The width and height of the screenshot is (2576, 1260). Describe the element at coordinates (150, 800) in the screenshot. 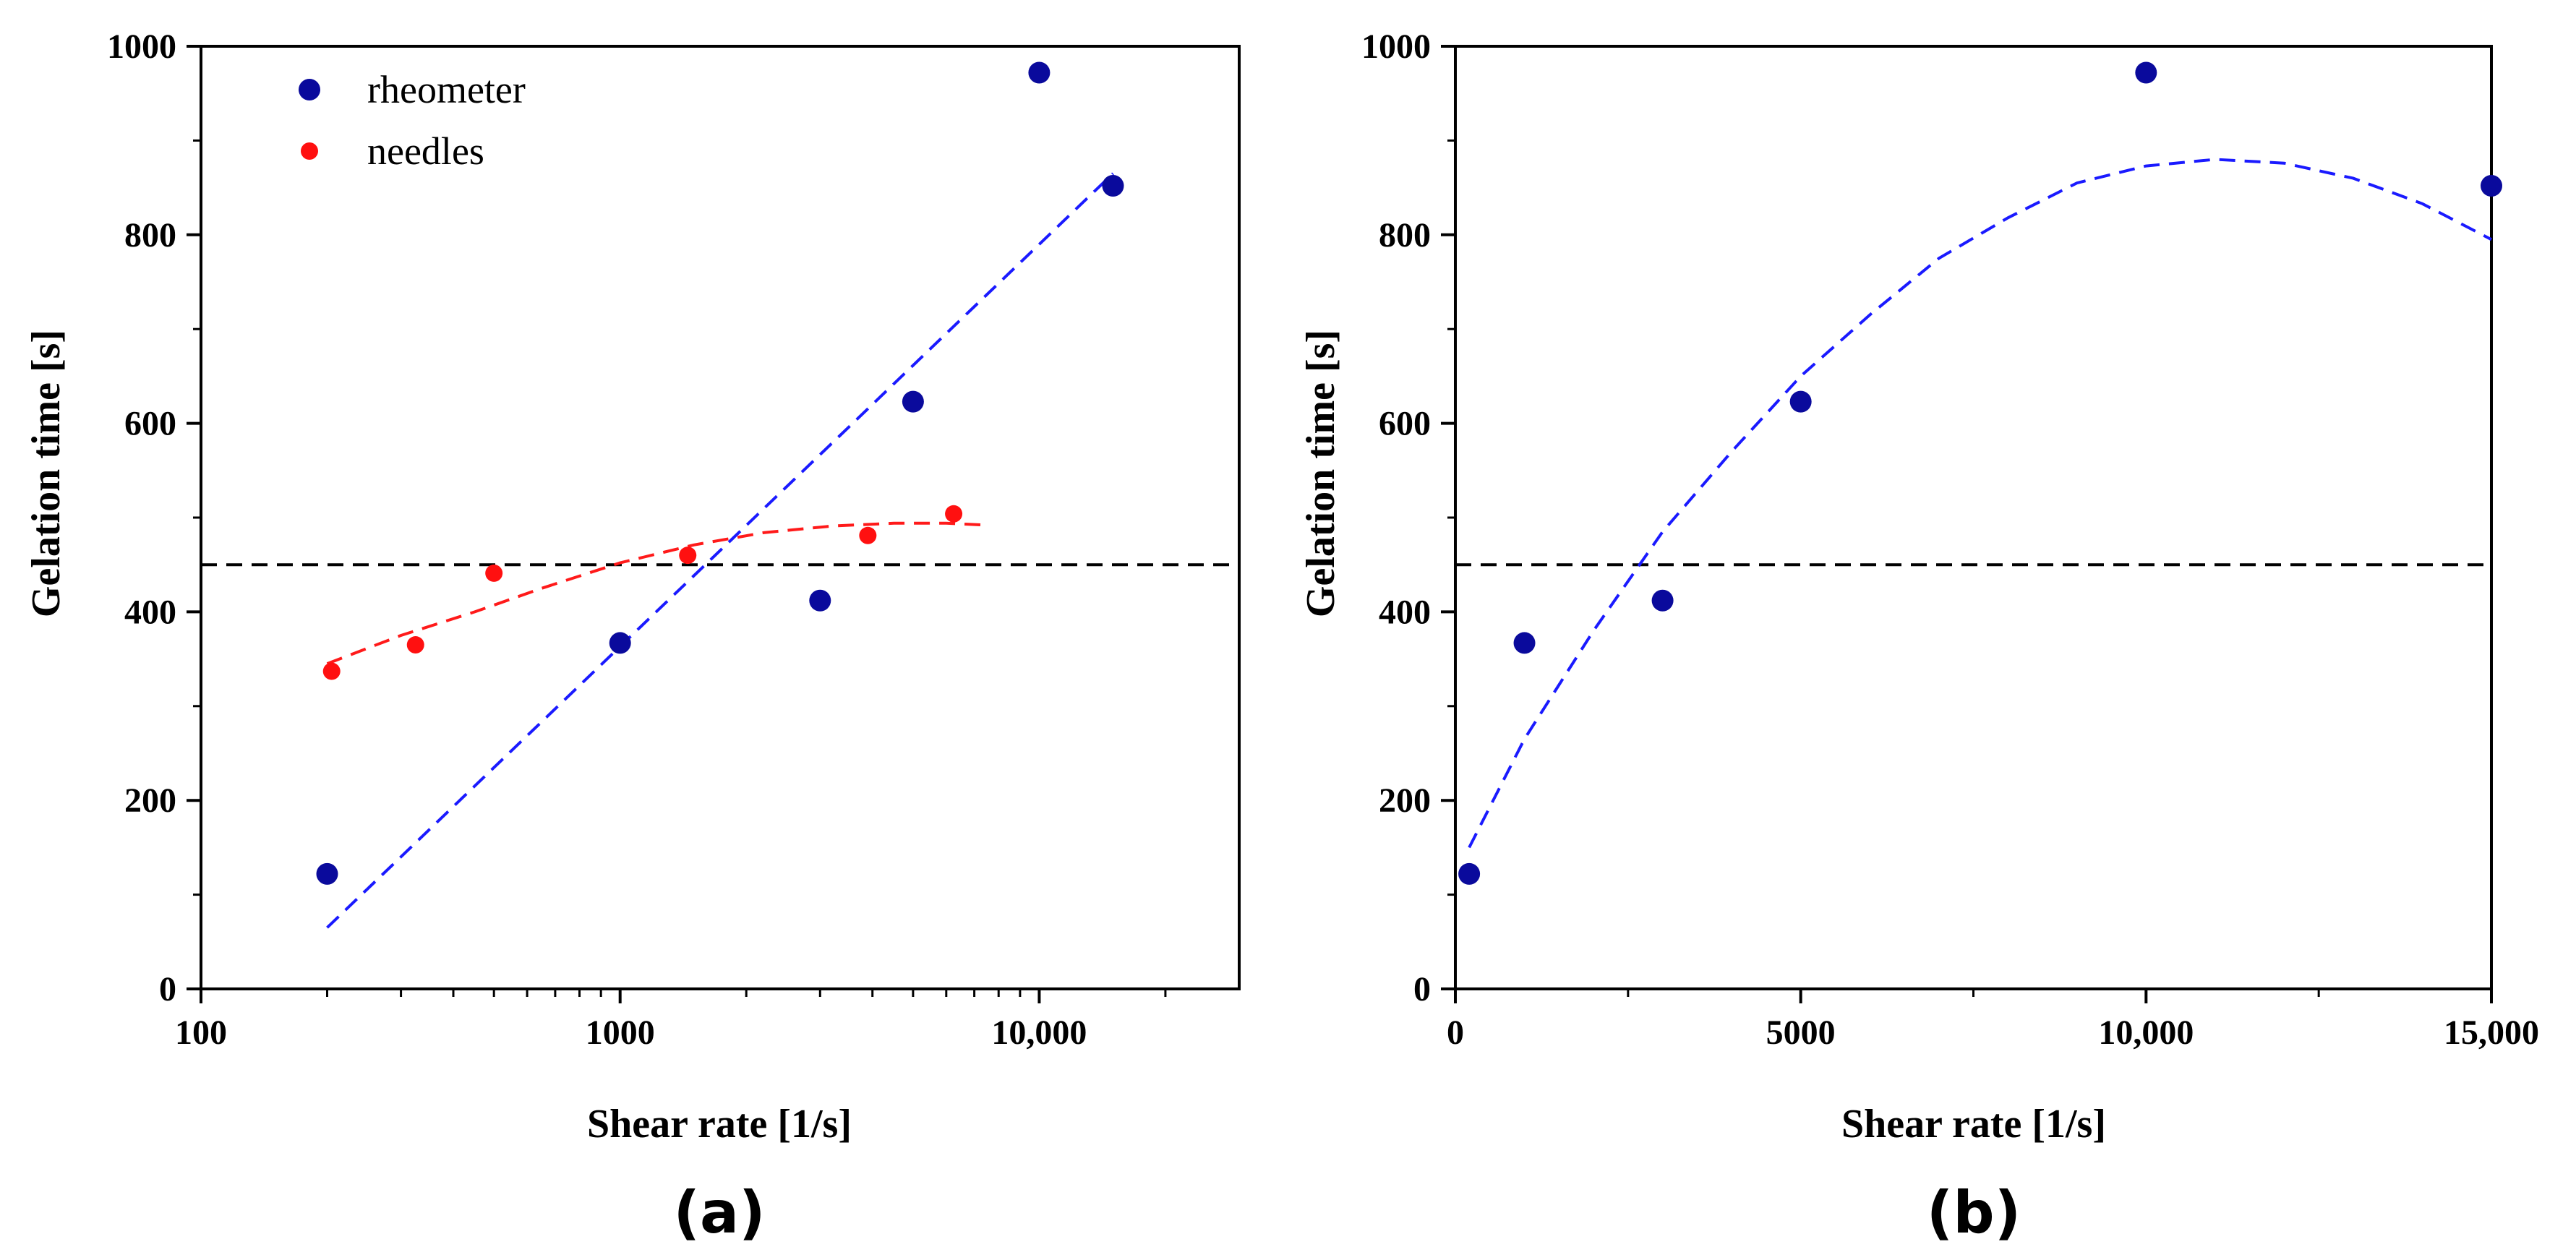

I see `panel-a-ytick-label: 200` at that location.